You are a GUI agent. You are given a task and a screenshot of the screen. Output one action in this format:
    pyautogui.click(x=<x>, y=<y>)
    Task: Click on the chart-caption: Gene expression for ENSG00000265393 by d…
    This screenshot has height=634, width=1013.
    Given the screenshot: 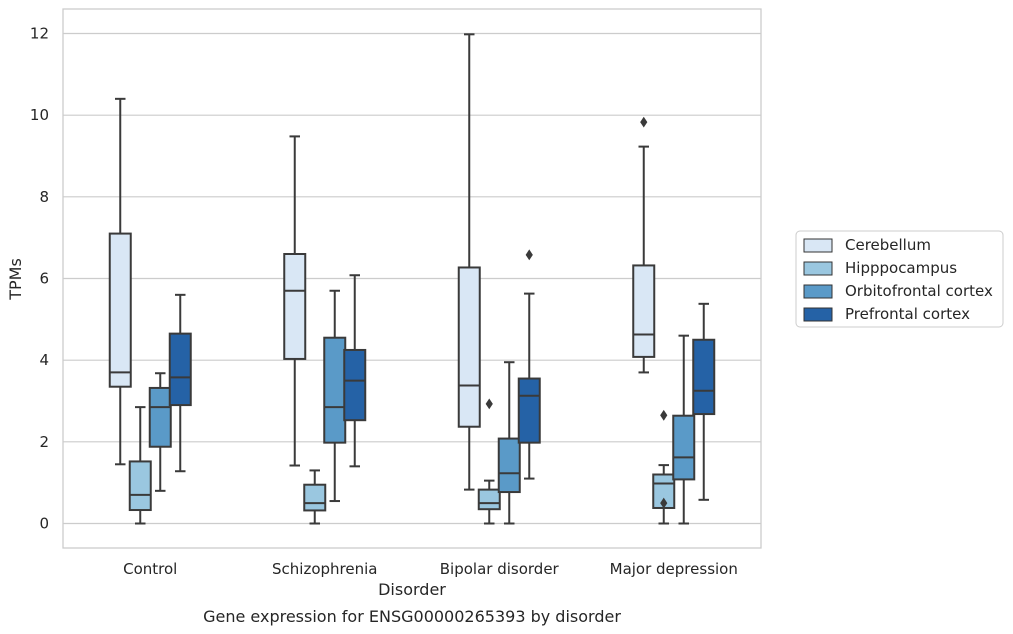 What is the action you would take?
    pyautogui.click(x=412, y=616)
    